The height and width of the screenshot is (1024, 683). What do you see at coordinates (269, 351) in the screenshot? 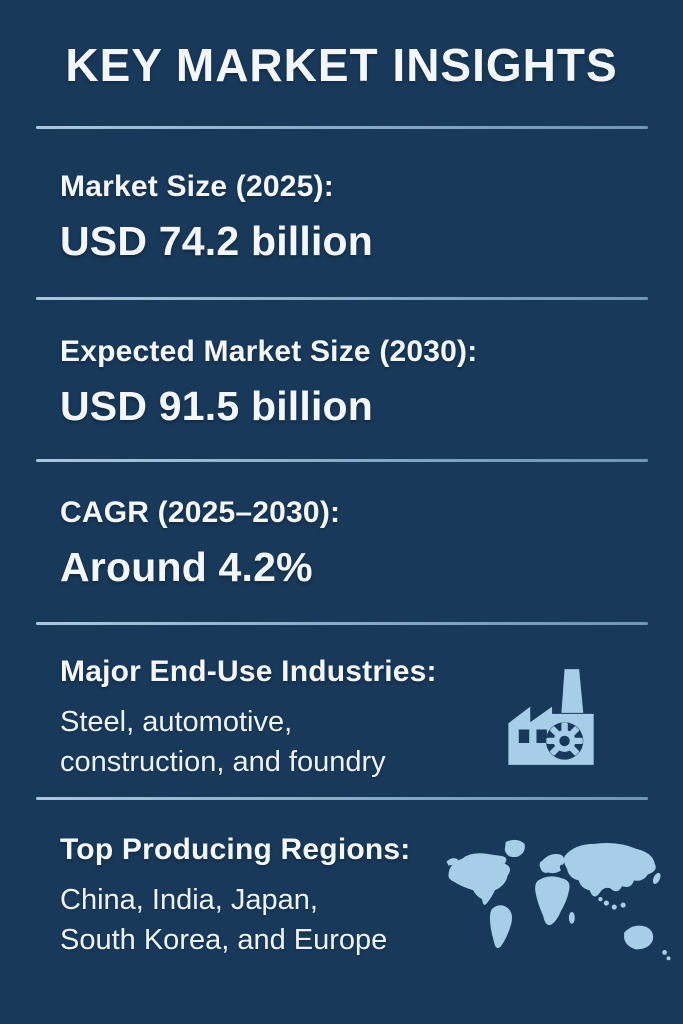
I see `section-label: Expected Market Size (2030):` at bounding box center [269, 351].